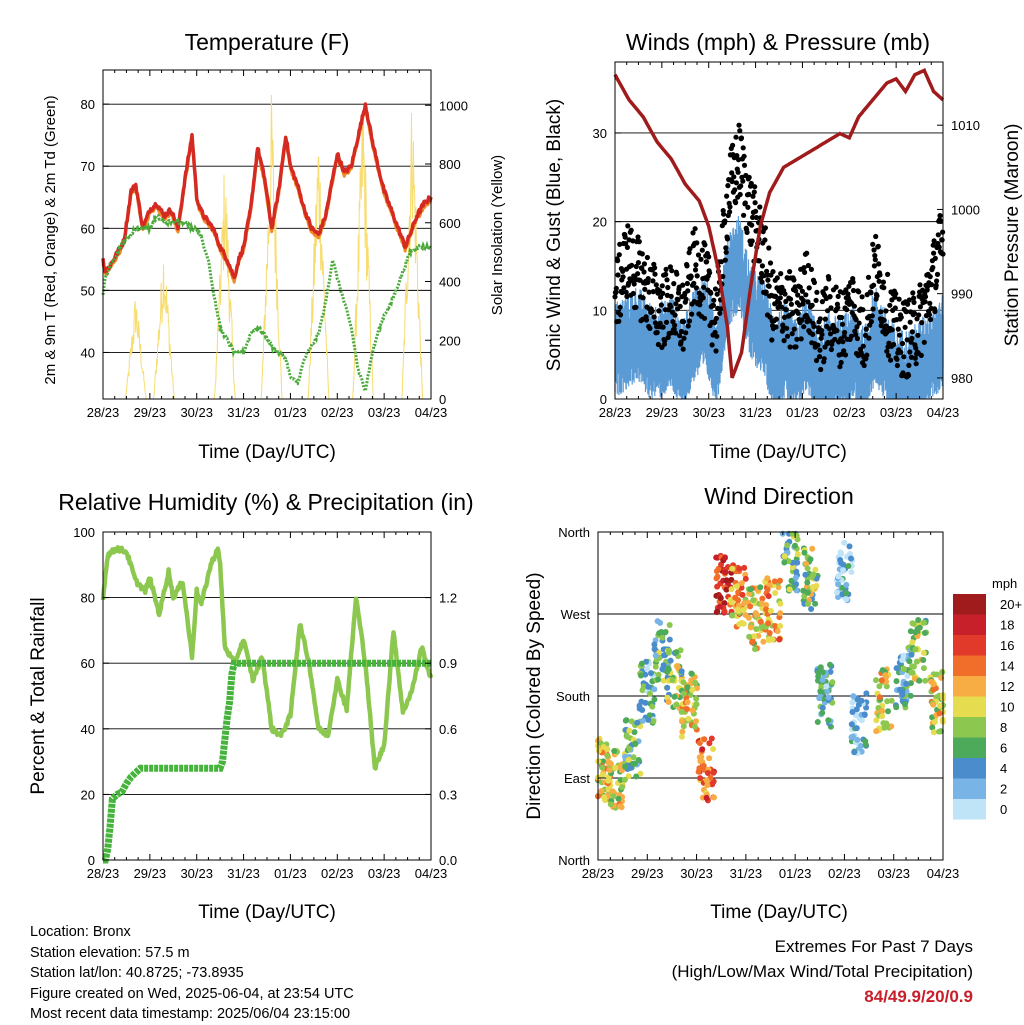 This screenshot has height=1025, width=1024. What do you see at coordinates (708, 412) in the screenshot?
I see `winds-xtick-label: 30/23` at bounding box center [708, 412].